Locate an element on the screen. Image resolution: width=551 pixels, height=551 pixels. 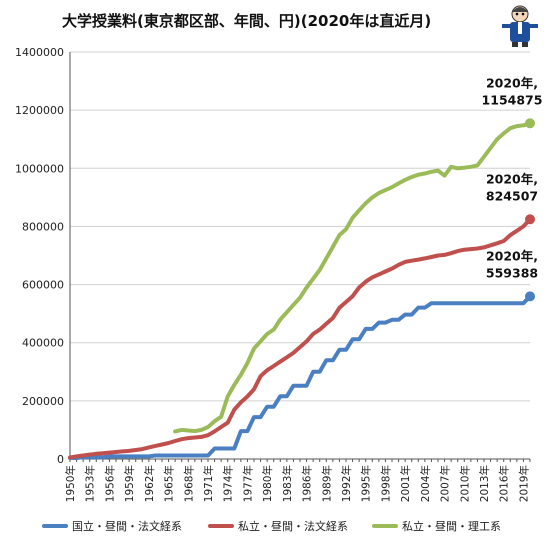
x-tick-label: 1989年 is located at coordinates (326, 483).